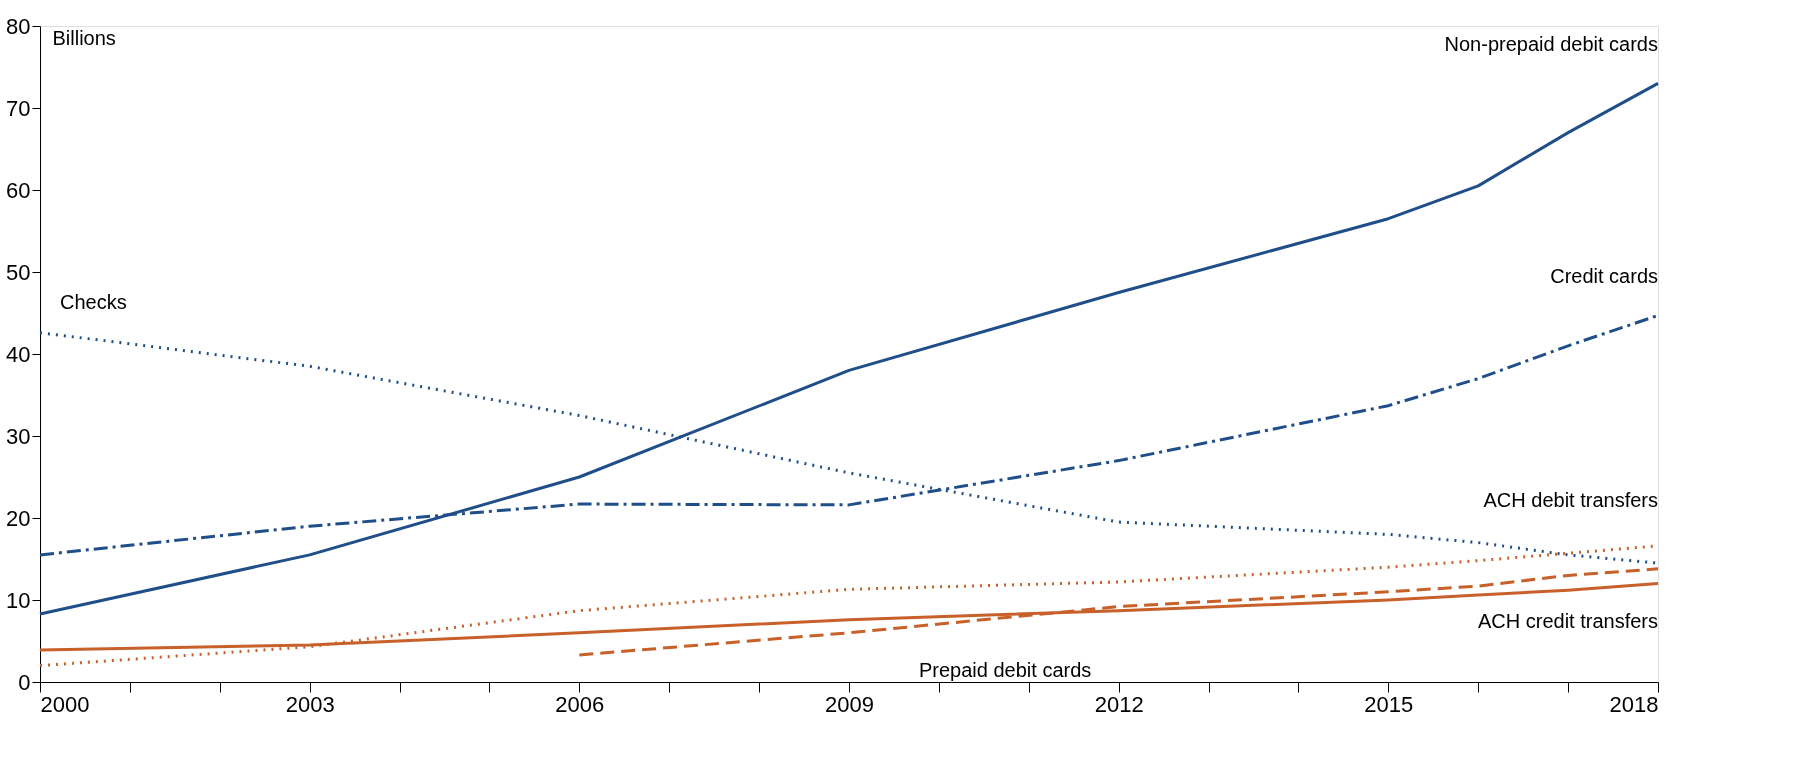 The image size is (1811, 781). Describe the element at coordinates (849, 704) in the screenshot. I see `x-tick-label: 2009` at that location.